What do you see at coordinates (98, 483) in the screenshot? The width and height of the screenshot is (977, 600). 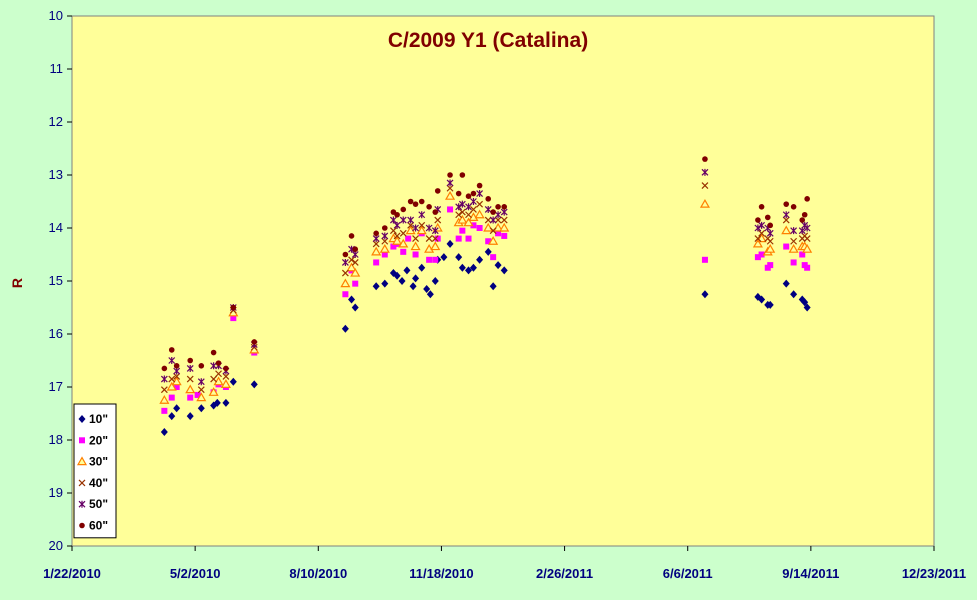 I see `legend-label: 40"` at bounding box center [98, 483].